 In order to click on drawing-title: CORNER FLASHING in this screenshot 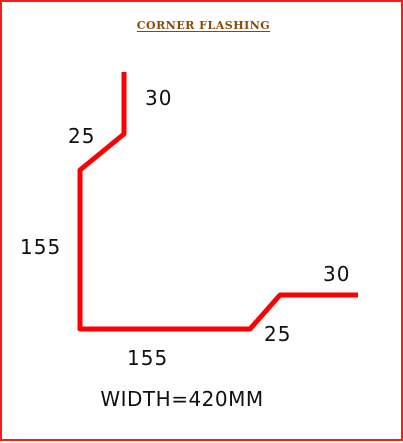, I will do `click(203, 25)`.